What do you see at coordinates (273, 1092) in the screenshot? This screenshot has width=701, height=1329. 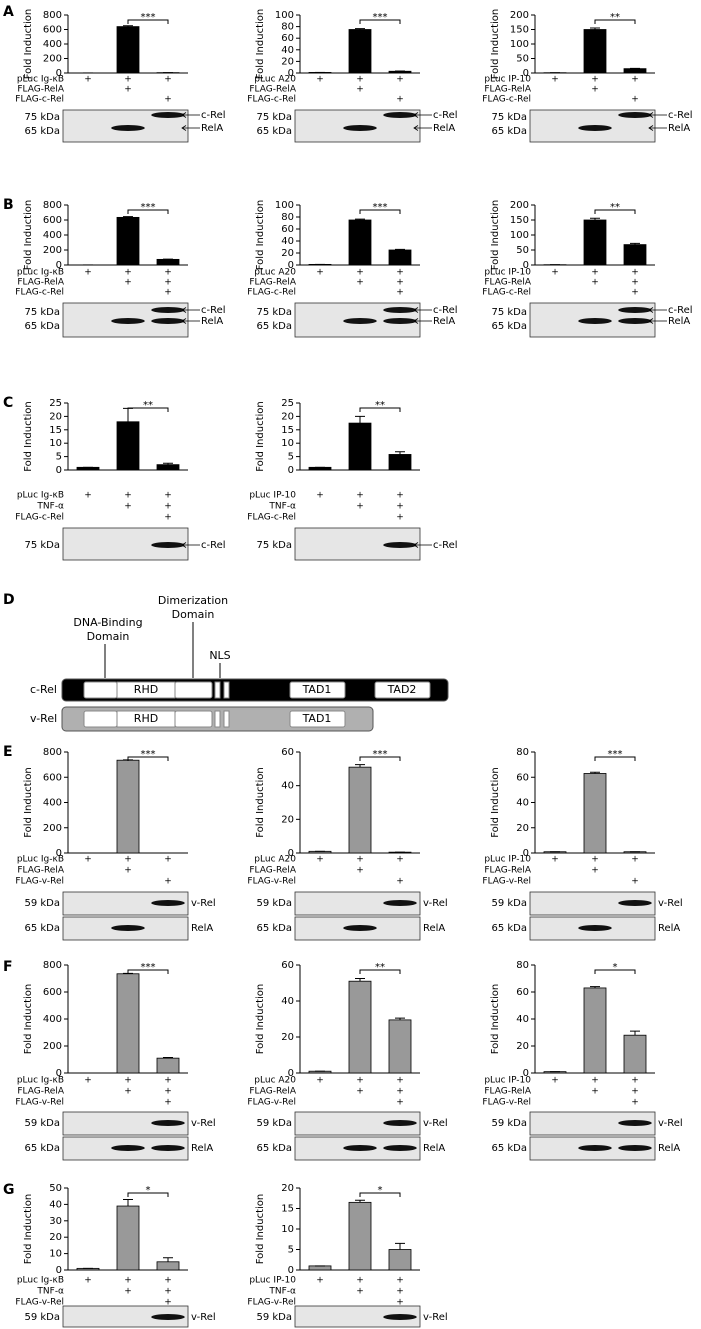 I see `condition-label: FLAG-RelA` at bounding box center [273, 1092].